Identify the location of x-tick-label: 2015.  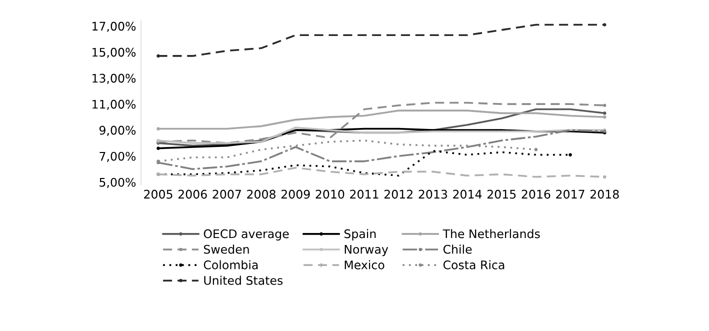
(501, 194).